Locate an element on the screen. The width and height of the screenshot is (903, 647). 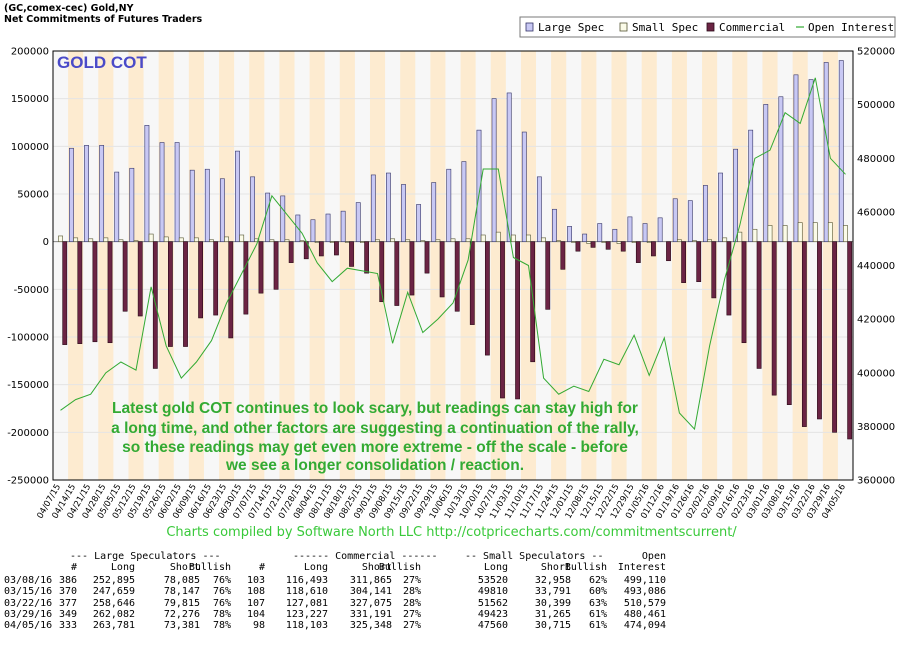
table-cell: 63% is located at coordinates (597, 603).